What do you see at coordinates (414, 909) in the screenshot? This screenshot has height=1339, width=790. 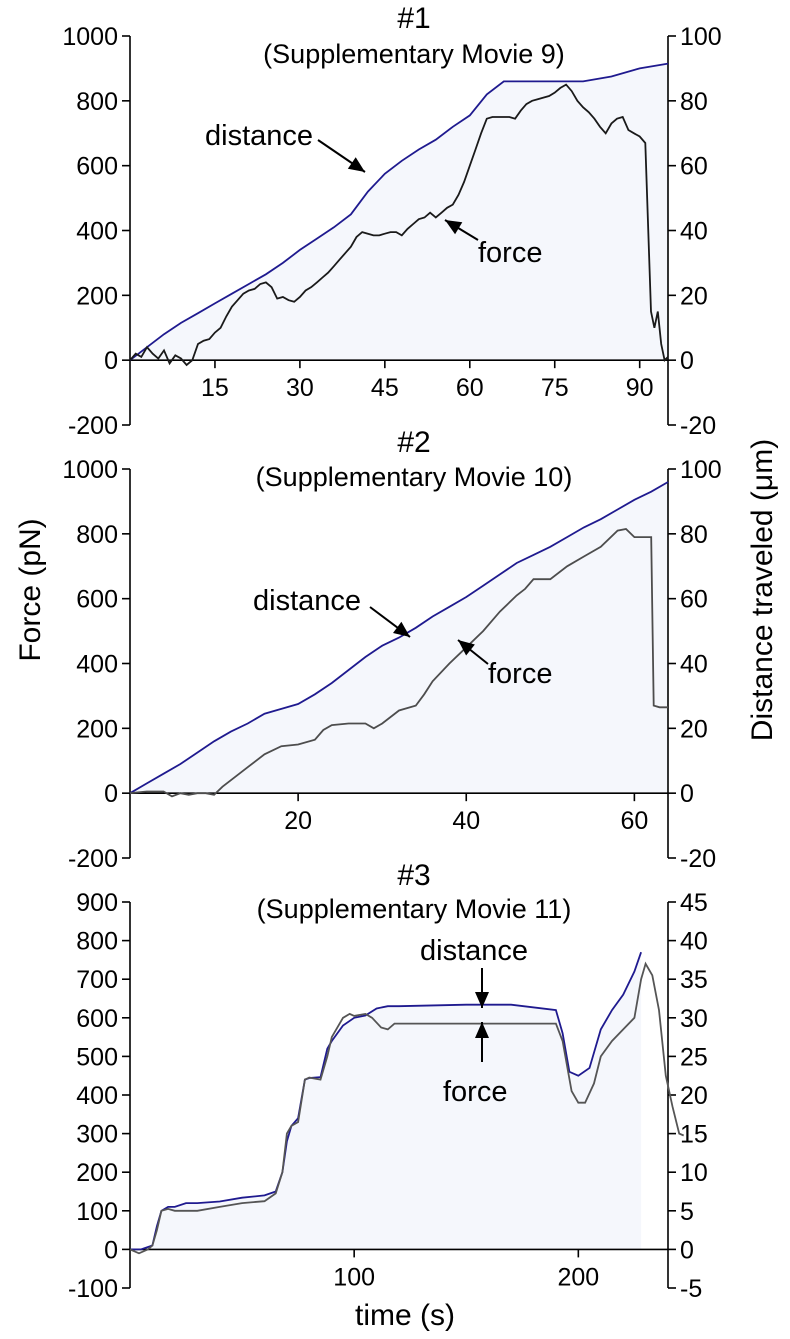 I see `chart-subtitle: (Supplementary Movie 11)` at bounding box center [414, 909].